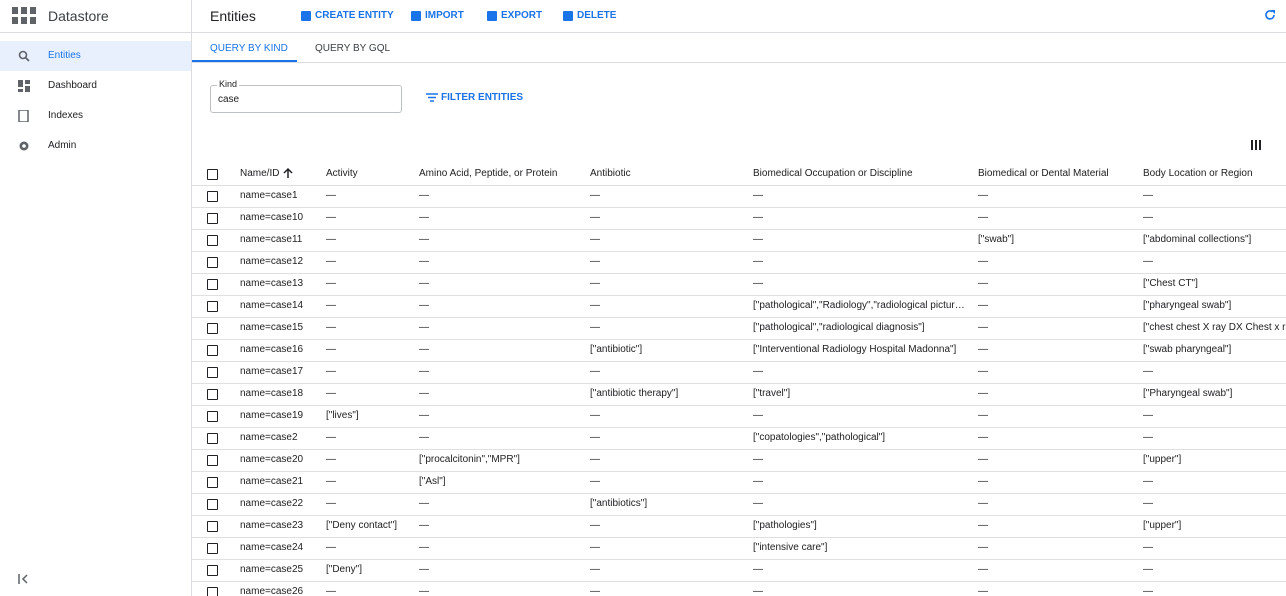 The width and height of the screenshot is (1286, 596). What do you see at coordinates (272, 481) in the screenshot?
I see `entity-link: name=case21` at bounding box center [272, 481].